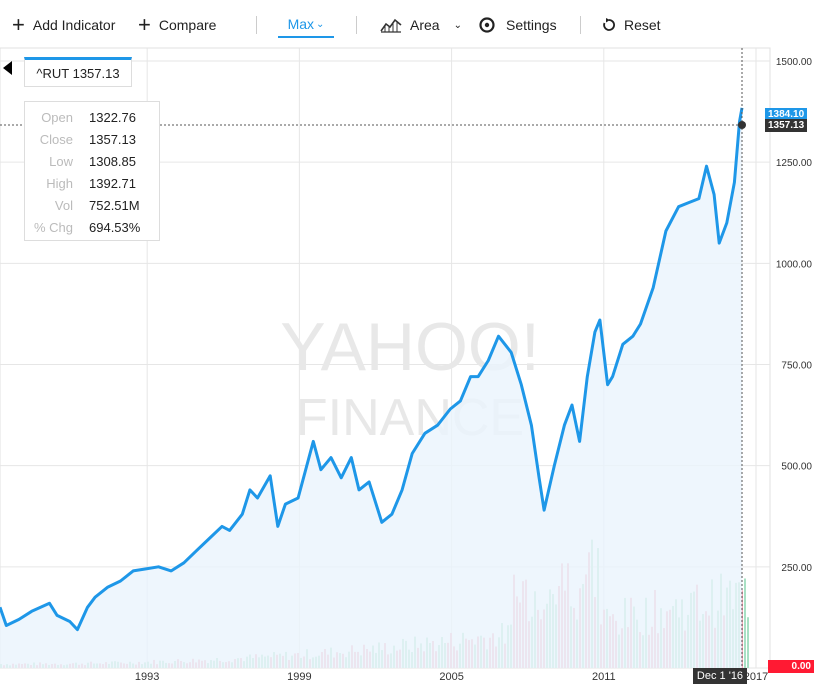 This screenshot has width=816, height=687. What do you see at coordinates (74, 25) in the screenshot?
I see `add-indicator-label: Add Indicator` at bounding box center [74, 25].